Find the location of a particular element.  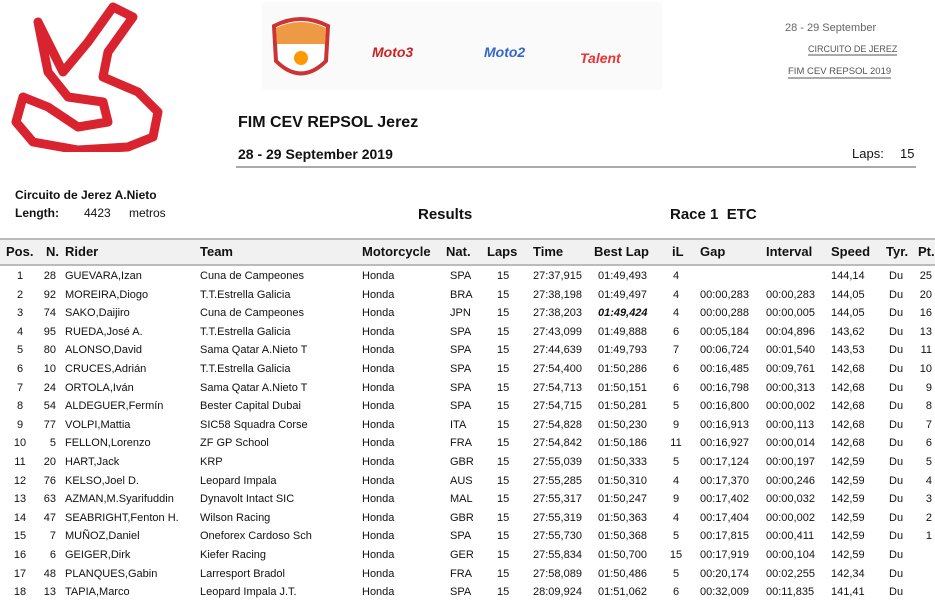

cell-pos: 3 is located at coordinates (20, 313).